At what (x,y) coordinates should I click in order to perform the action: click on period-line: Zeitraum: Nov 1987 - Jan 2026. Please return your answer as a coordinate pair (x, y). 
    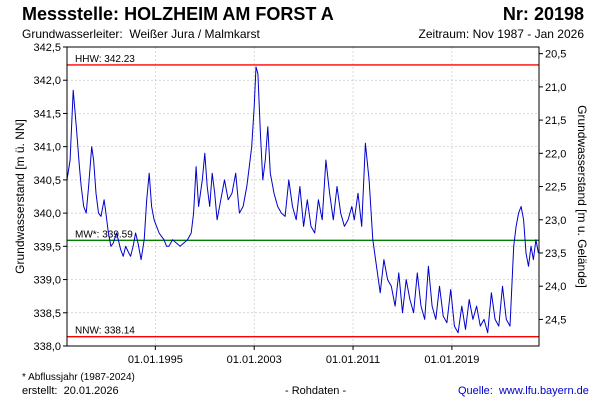
    Looking at the image, I should click on (501, 34).